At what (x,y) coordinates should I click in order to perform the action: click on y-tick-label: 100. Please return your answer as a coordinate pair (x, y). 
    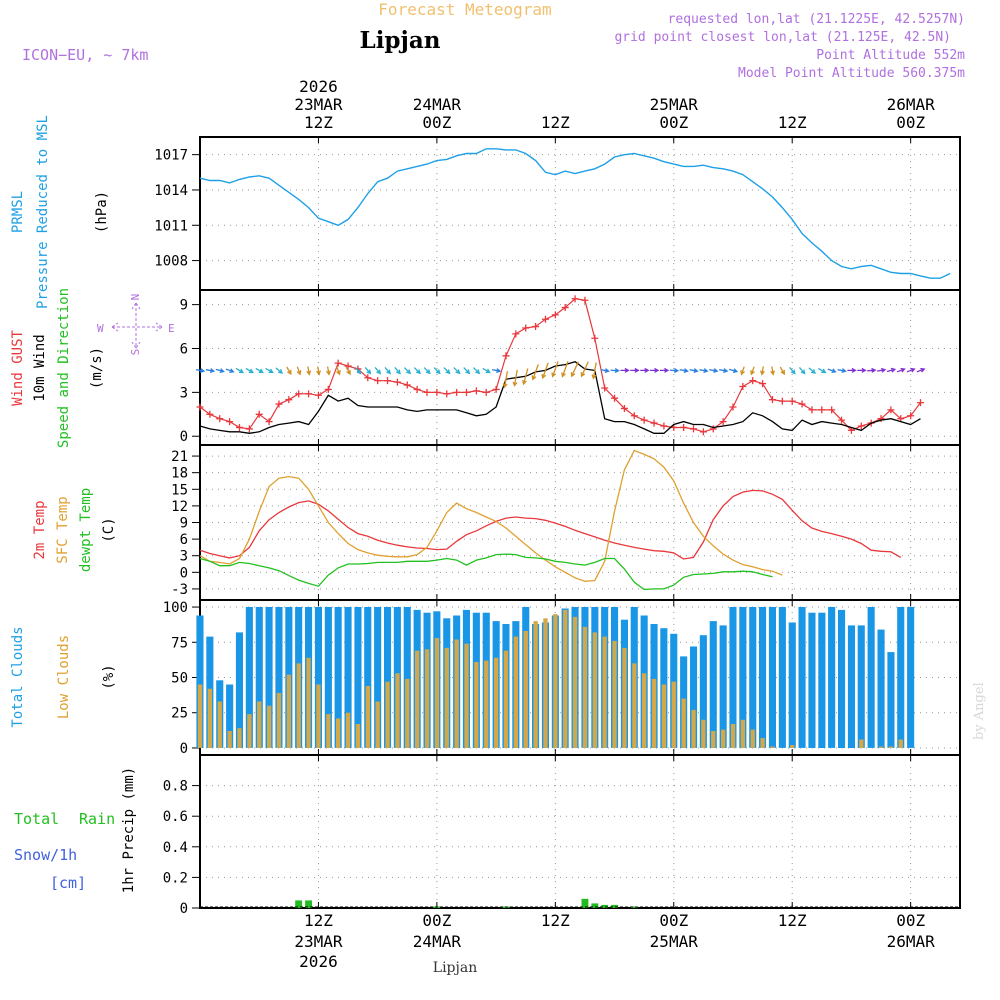
    Looking at the image, I should click on (175, 608).